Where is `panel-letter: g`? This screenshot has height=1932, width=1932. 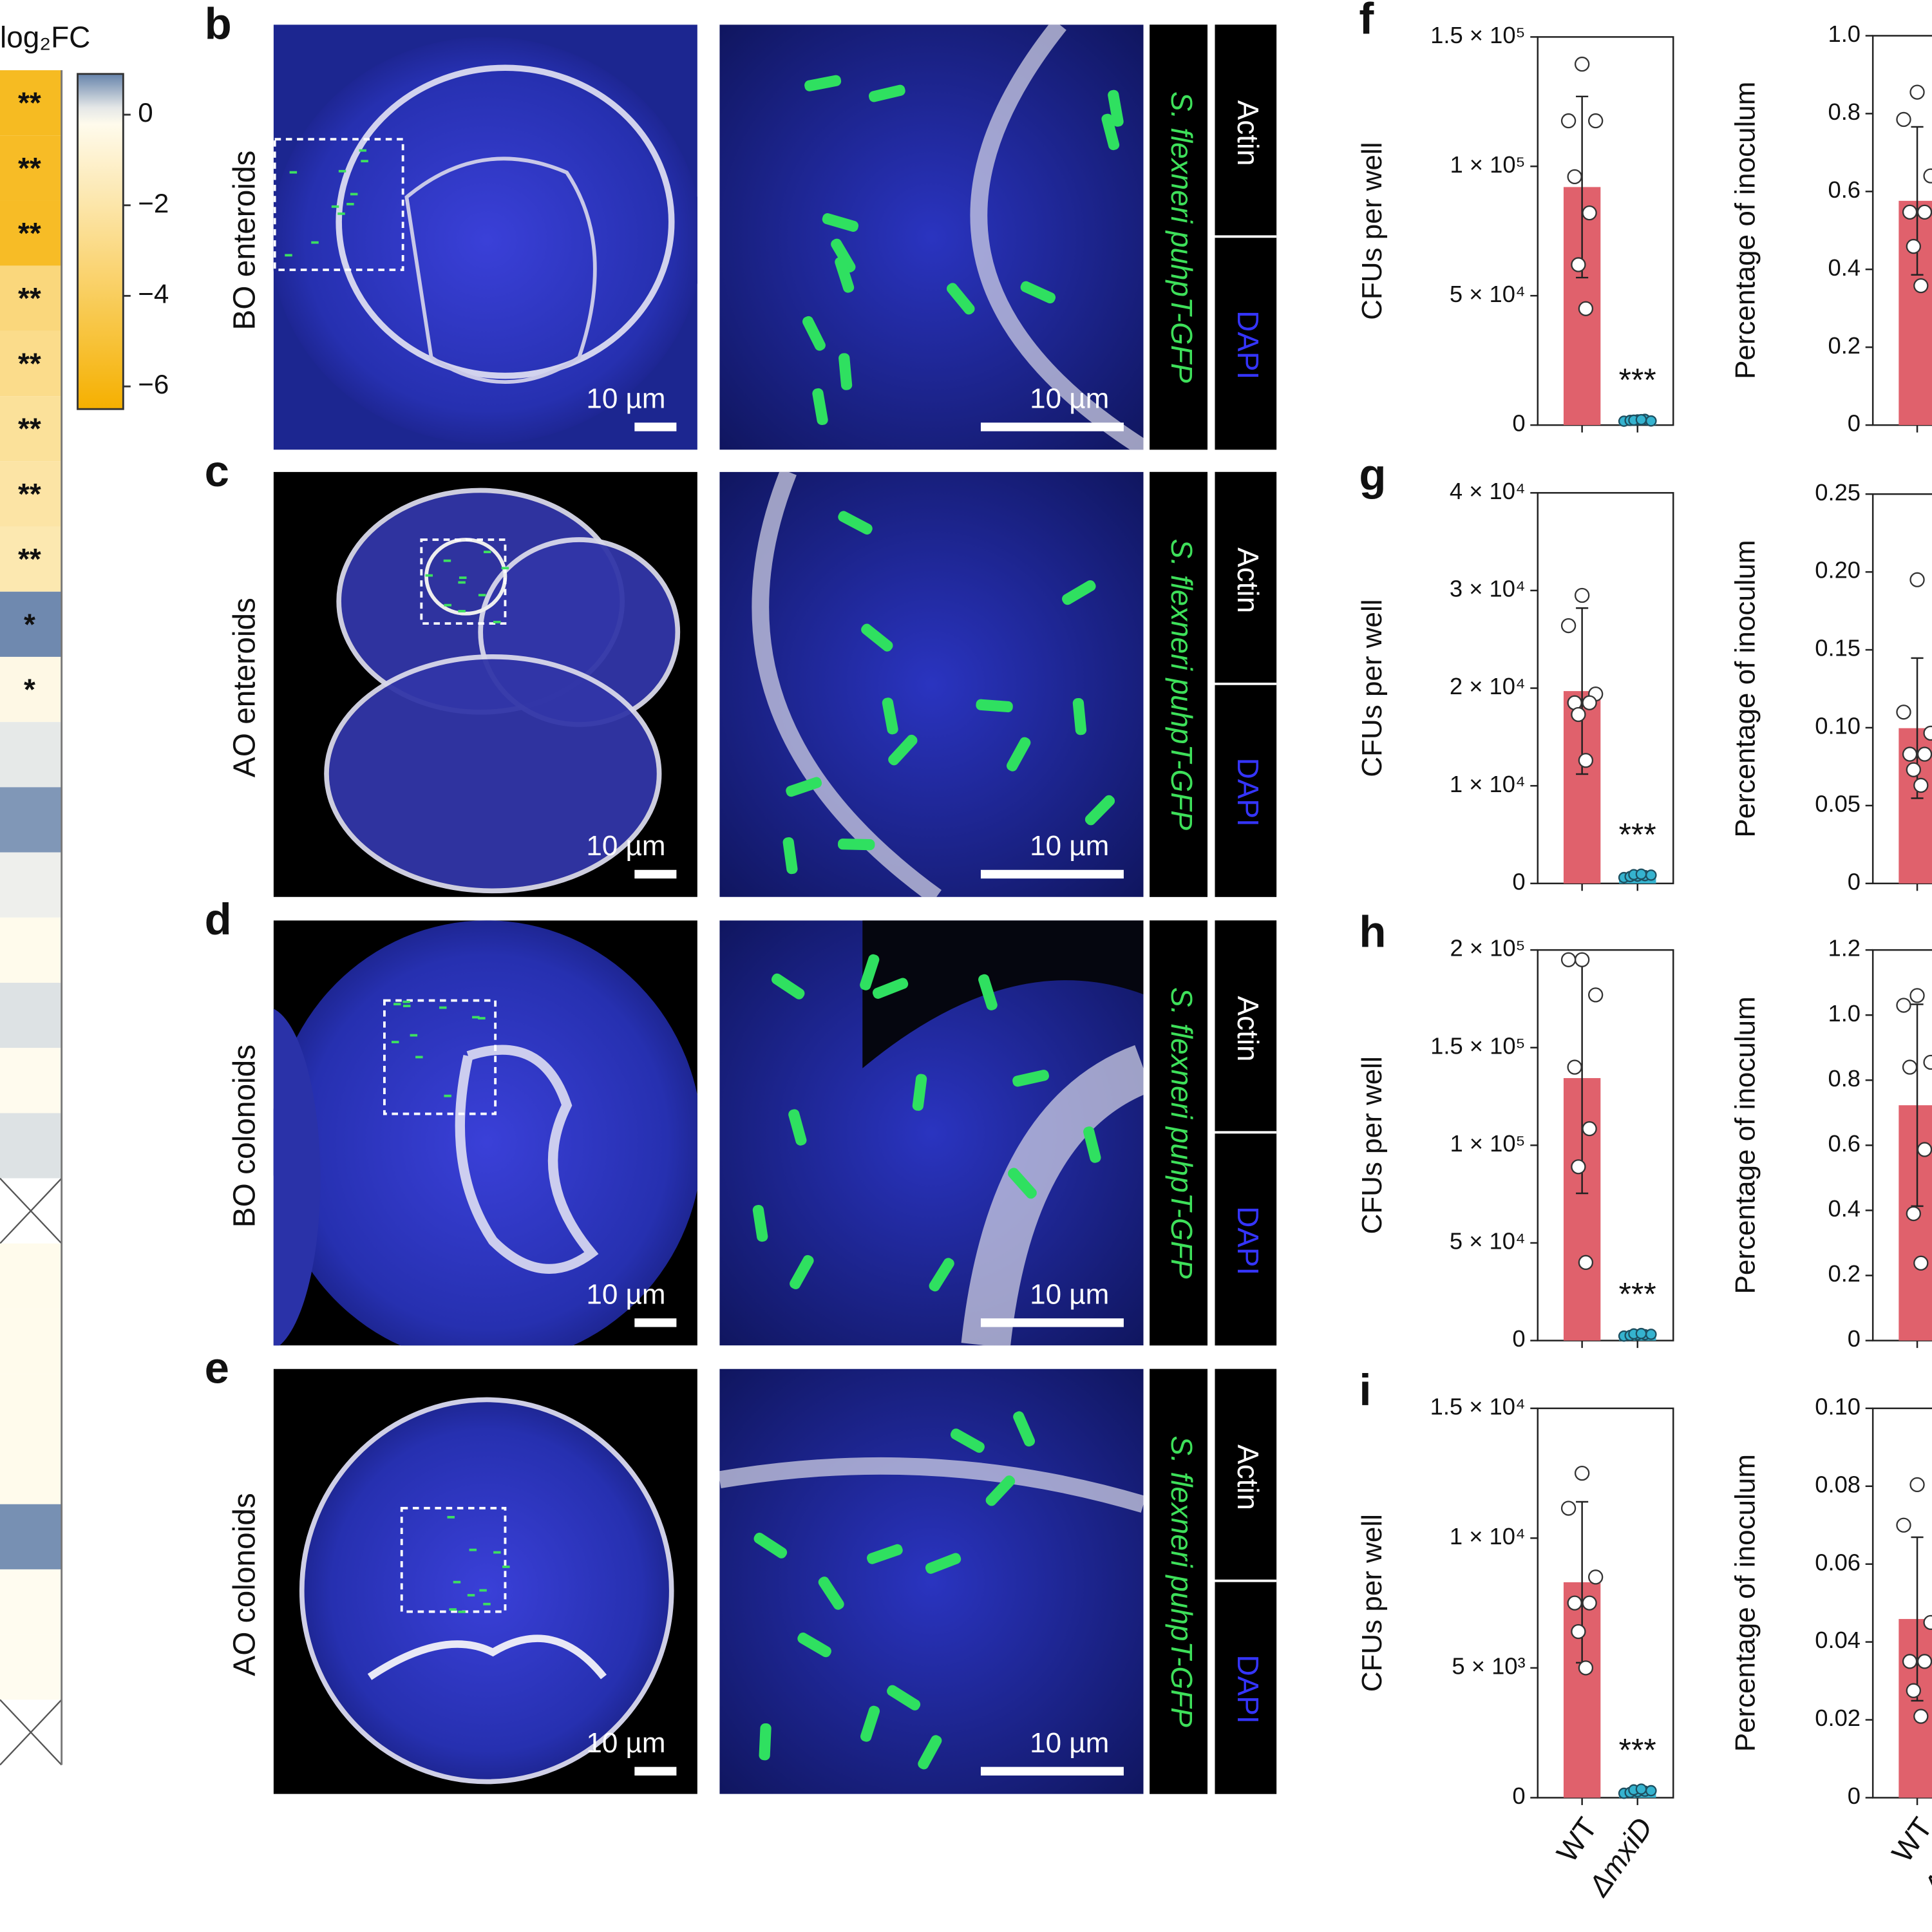
panel-letter: g is located at coordinates (1372, 475).